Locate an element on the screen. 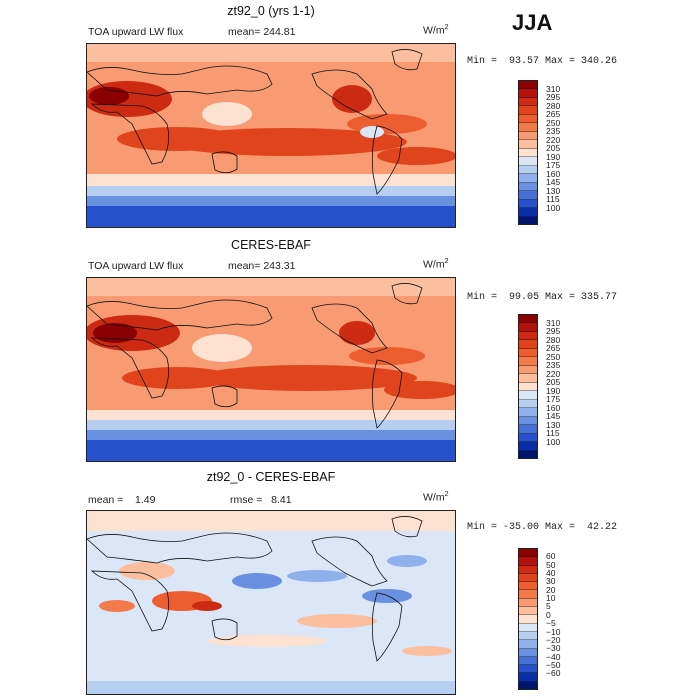 The image size is (700, 700). panel-3-minmax: Min = -35.00 Max = 42.22 is located at coordinates (542, 527).